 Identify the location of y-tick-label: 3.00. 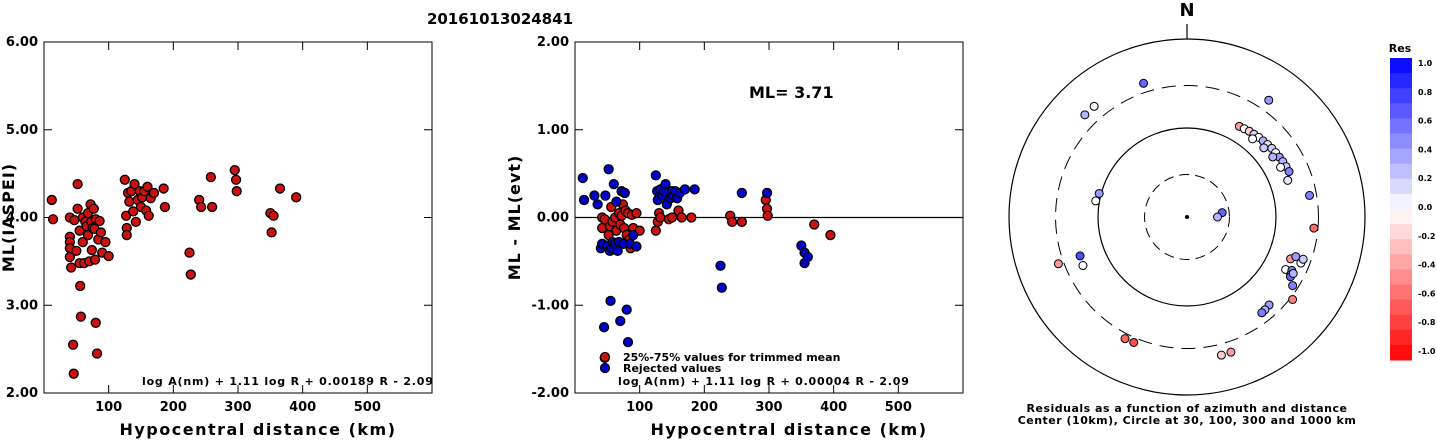
(22, 305).